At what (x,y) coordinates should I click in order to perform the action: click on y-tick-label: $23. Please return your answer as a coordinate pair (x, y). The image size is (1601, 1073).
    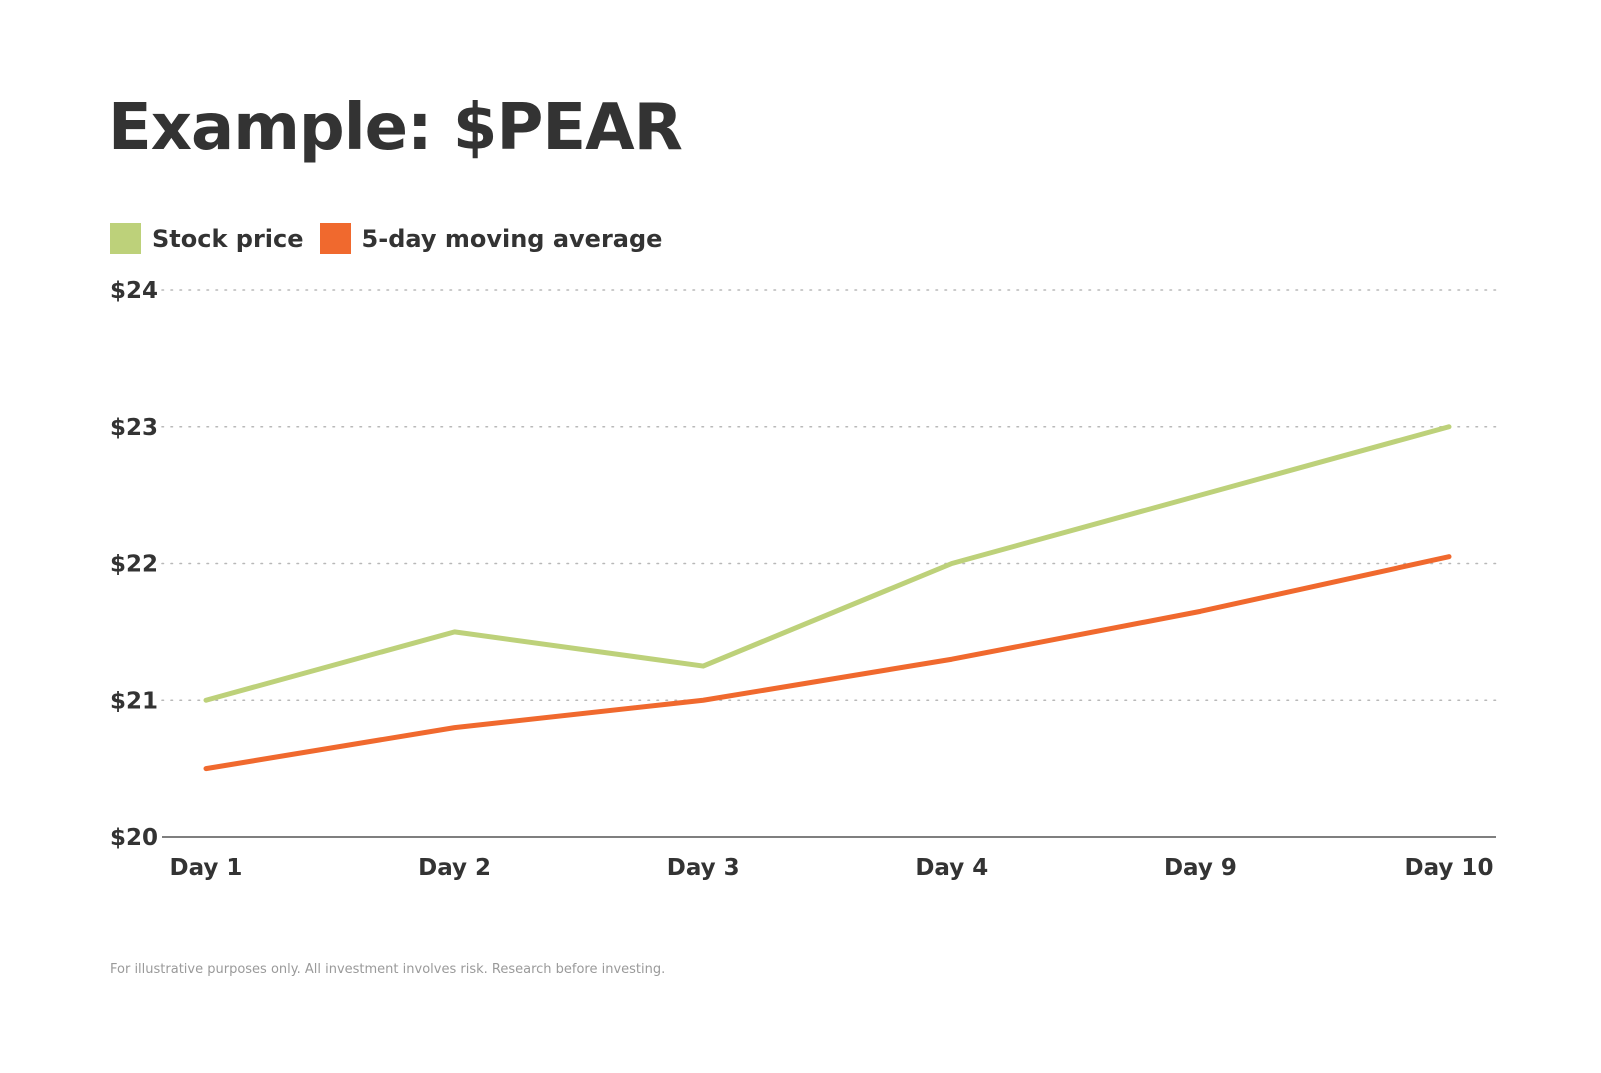
    Looking at the image, I should click on (134, 428).